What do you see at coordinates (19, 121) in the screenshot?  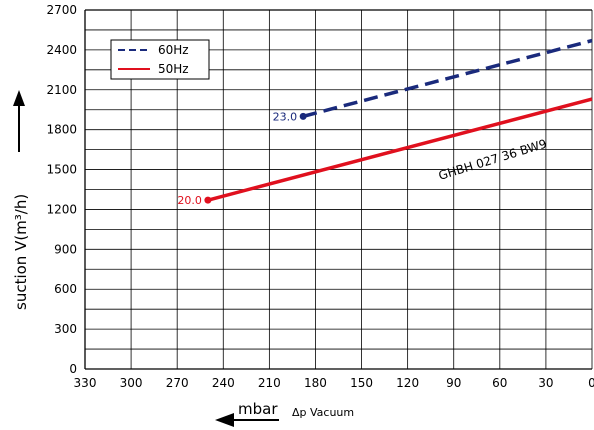 I see `y-axis-arrow` at bounding box center [19, 121].